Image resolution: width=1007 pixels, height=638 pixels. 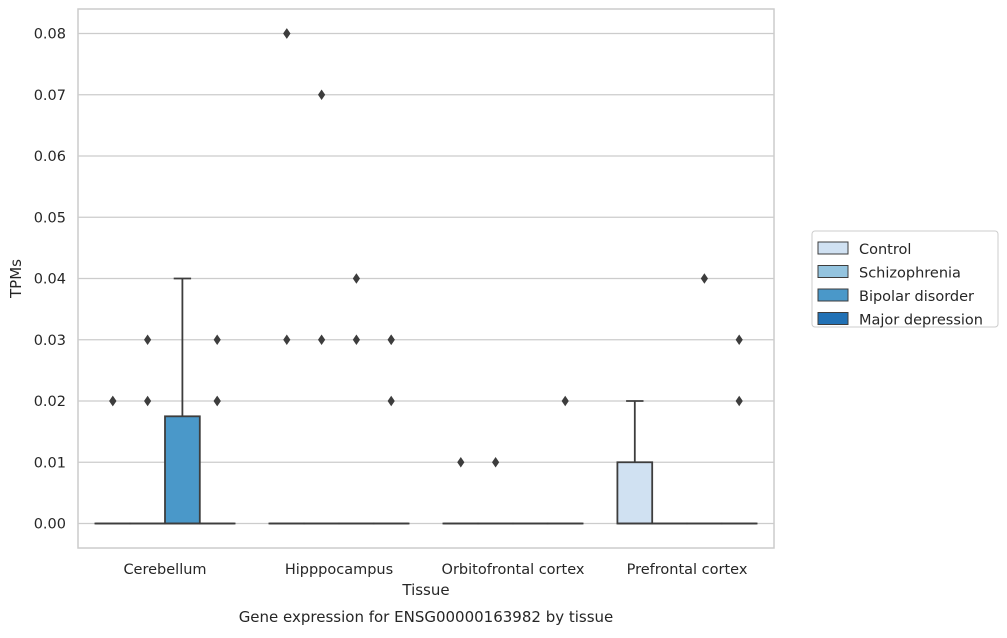 What do you see at coordinates (50, 525) in the screenshot?
I see `y-tick-label: 0.00` at bounding box center [50, 525].